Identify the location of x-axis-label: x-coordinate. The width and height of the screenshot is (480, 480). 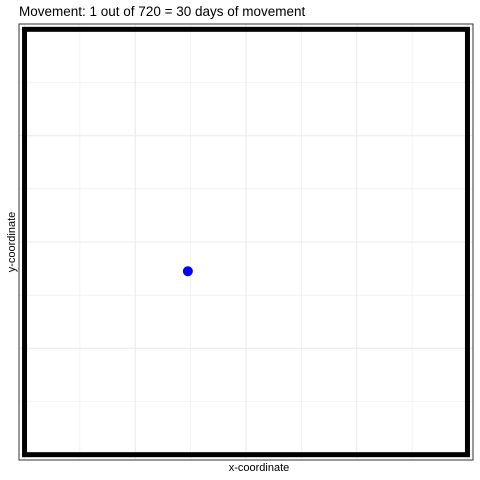
(259, 468).